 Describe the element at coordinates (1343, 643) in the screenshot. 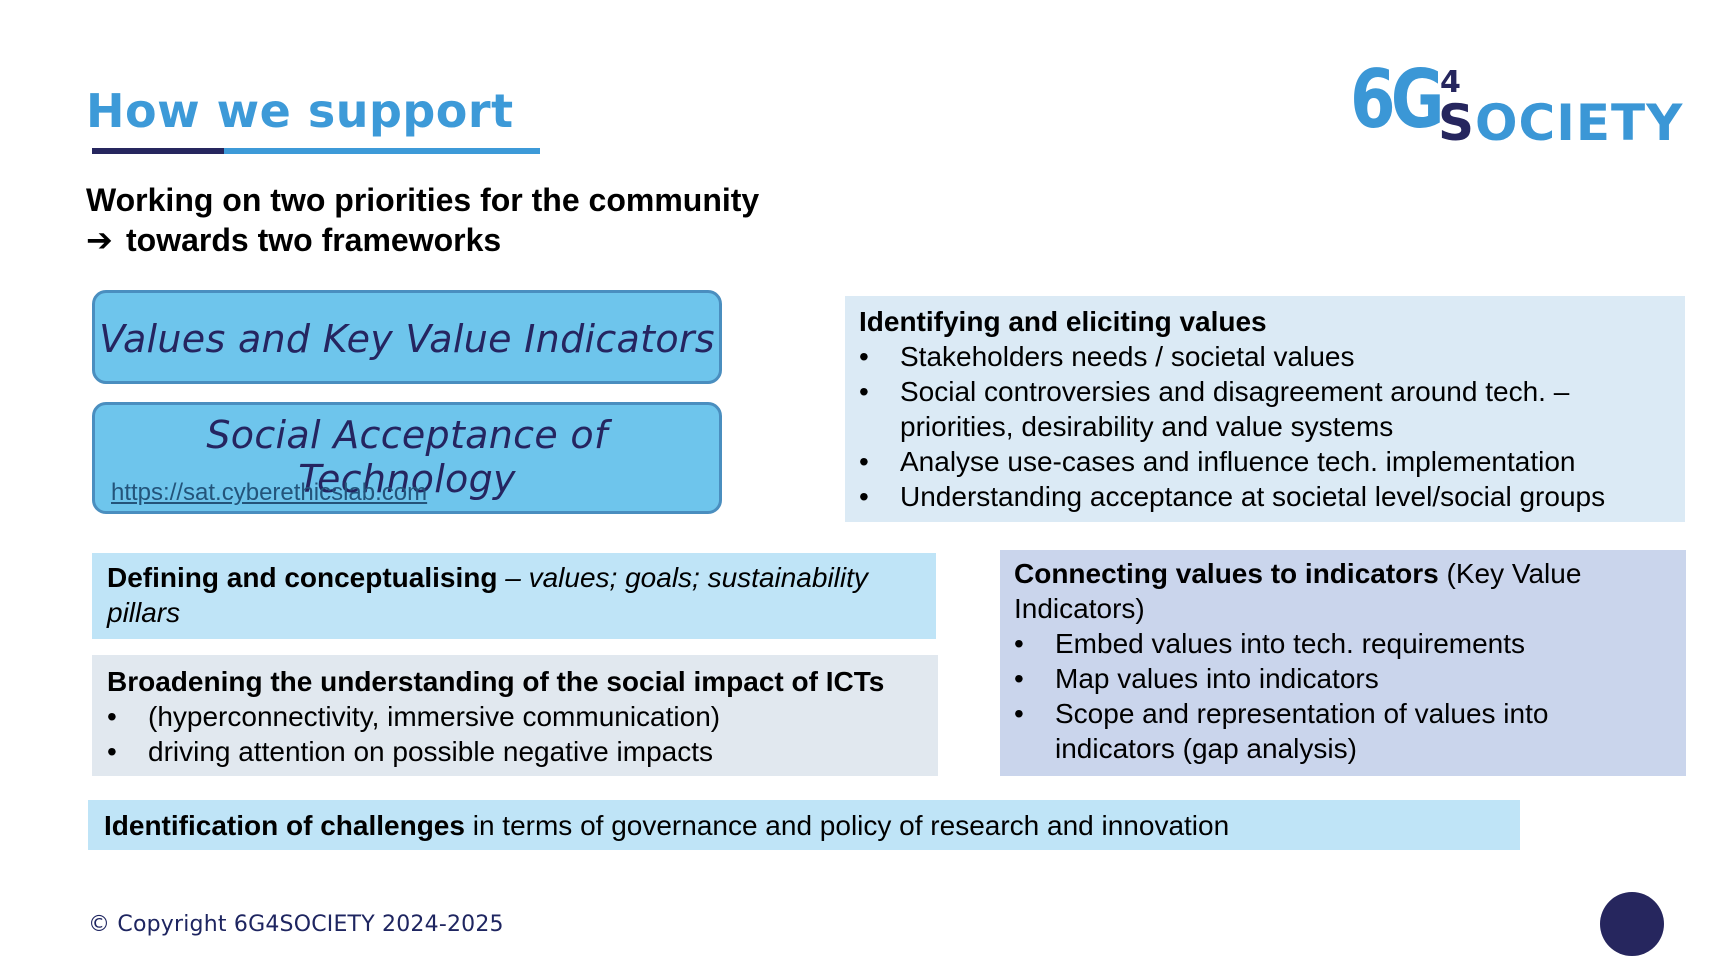

I see `list-item: Embed values into tech. requirements` at that location.